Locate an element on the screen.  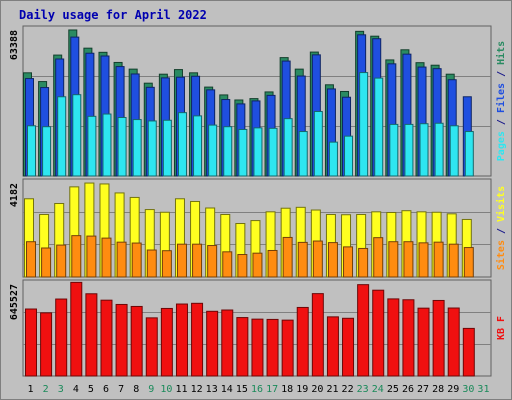
x-tick-label: 3 is located at coordinates (61, 389).